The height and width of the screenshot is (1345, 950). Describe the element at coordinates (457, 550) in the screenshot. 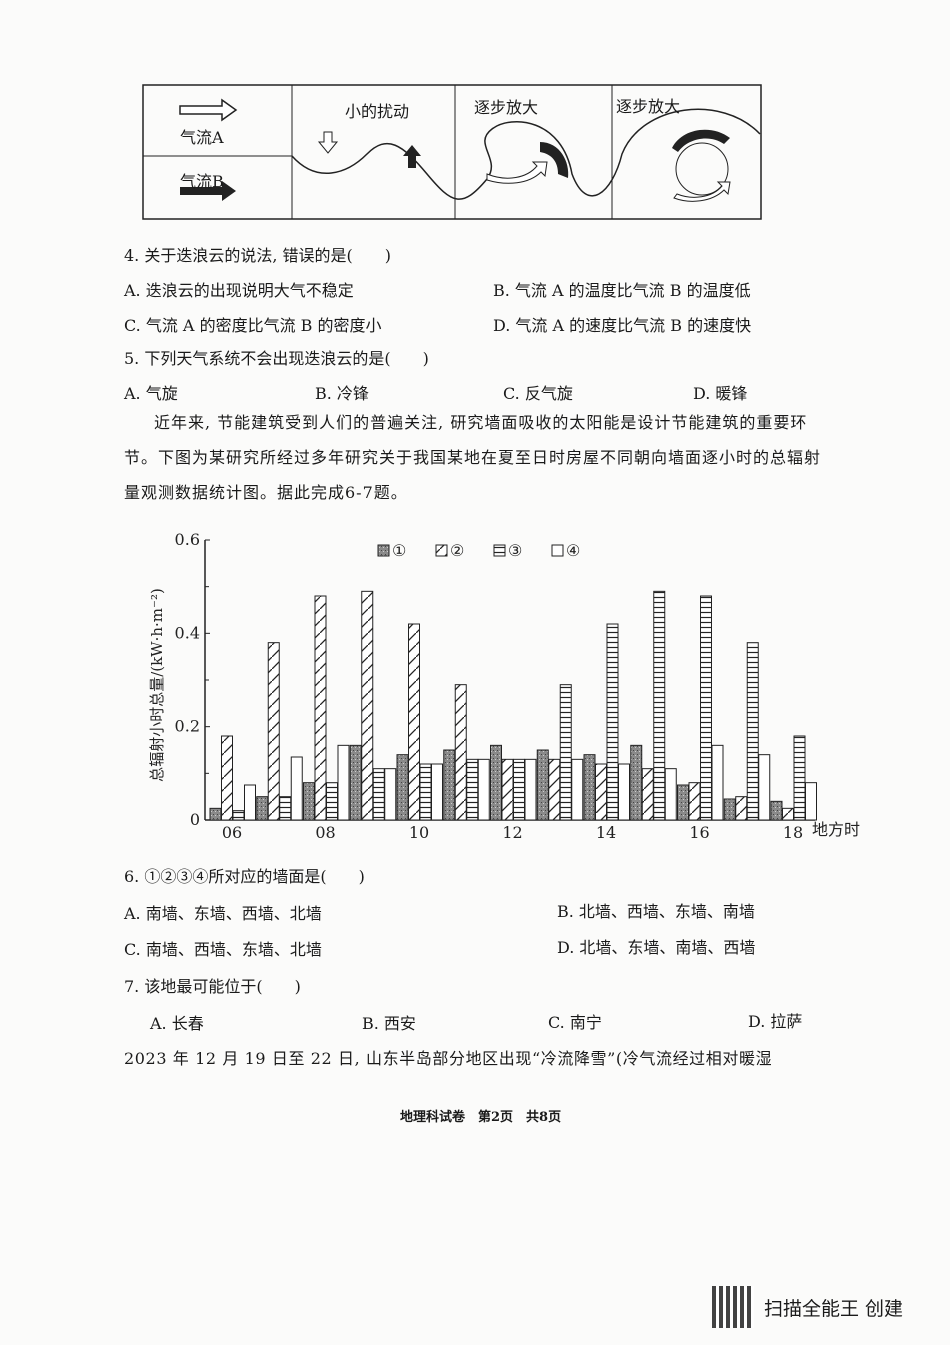

I see `legend-label-2: ②` at that location.